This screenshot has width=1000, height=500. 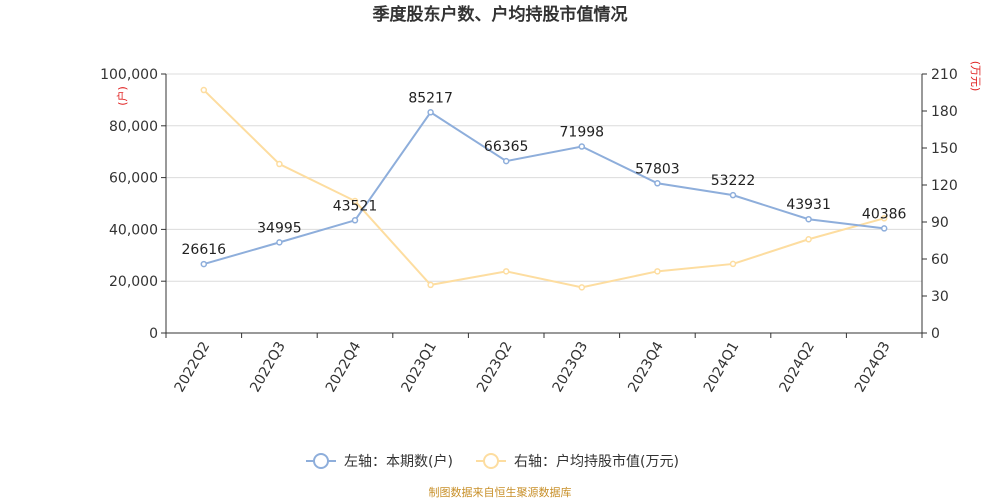 What do you see at coordinates (268, 367) in the screenshot?
I see `x-axis-tick-label: 2022Q3` at bounding box center [268, 367].